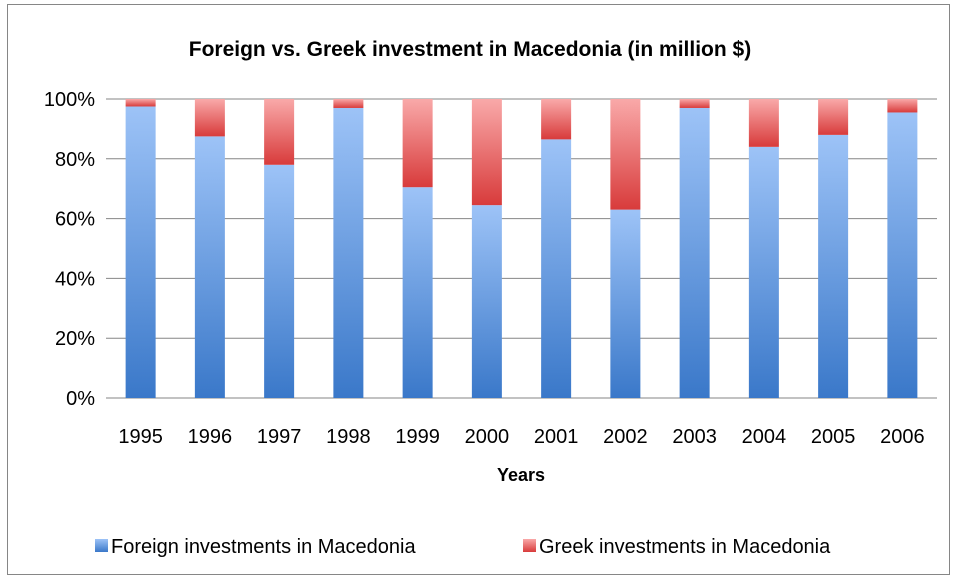 Image resolution: width=956 pixels, height=579 pixels. What do you see at coordinates (763, 123) in the screenshot?
I see `bar-greek-2004` at bounding box center [763, 123].